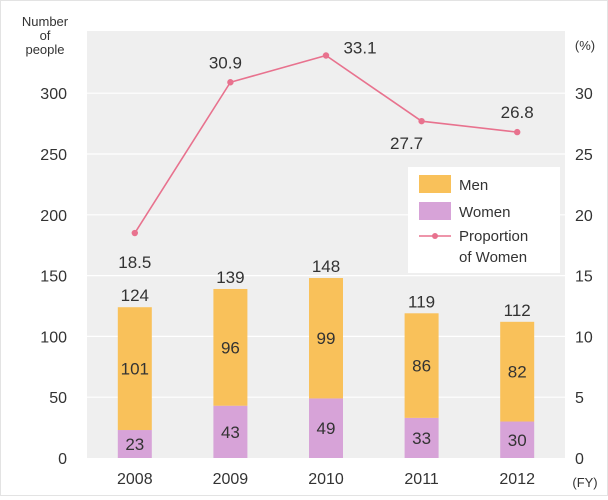 This screenshot has height=500, width=608. I want to click on x-tick-label: 2010, so click(326, 479).